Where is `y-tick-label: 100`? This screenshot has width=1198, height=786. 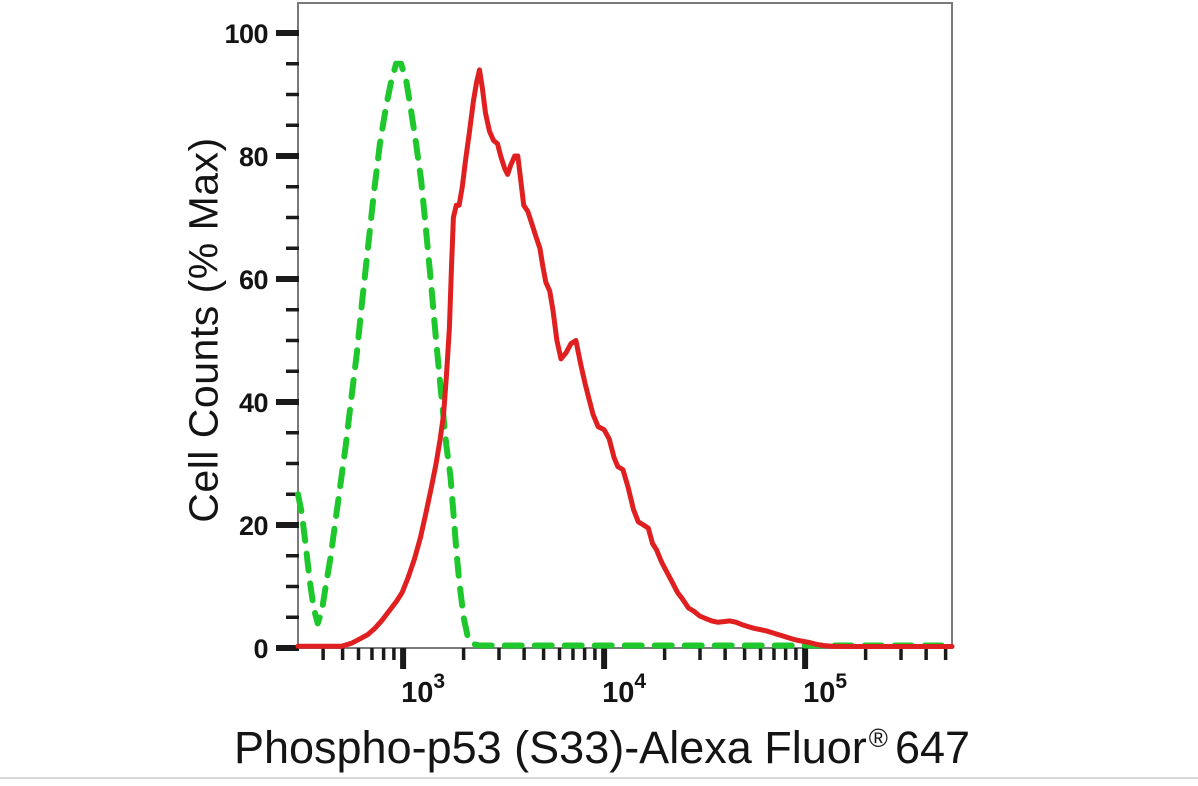
y-tick-label: 100 is located at coordinates (246, 34).